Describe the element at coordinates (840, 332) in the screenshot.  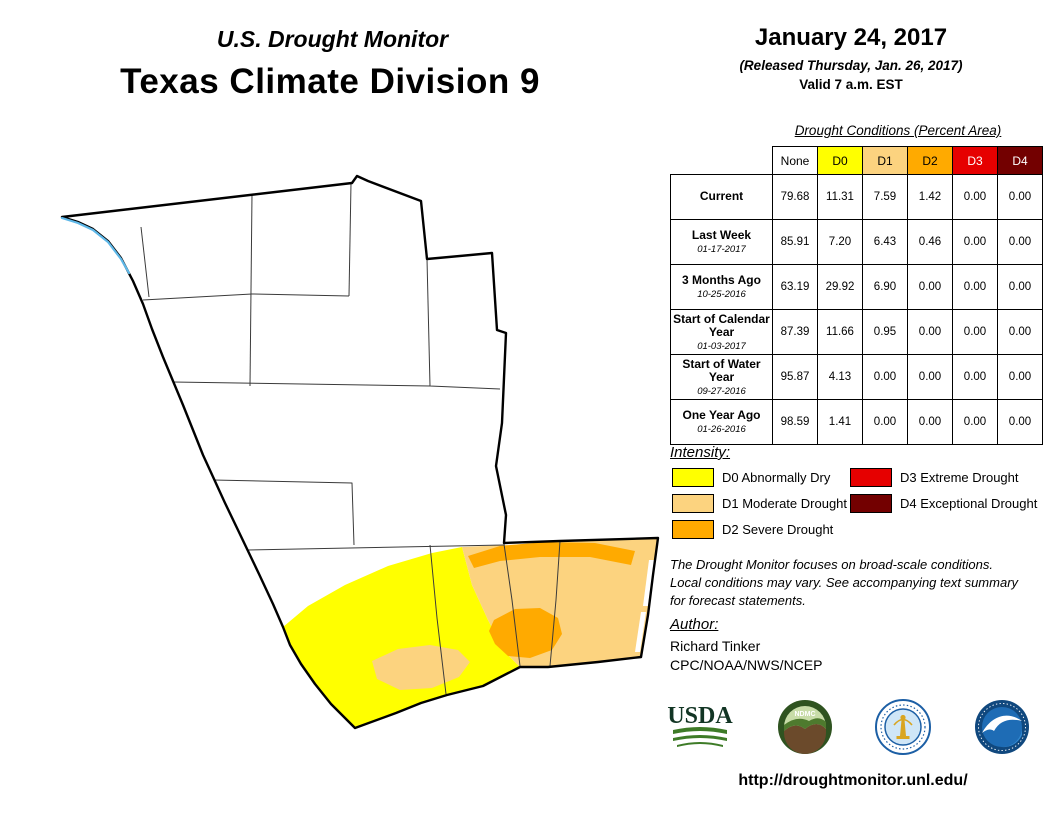
I see `value-cell: 11.66` at that location.